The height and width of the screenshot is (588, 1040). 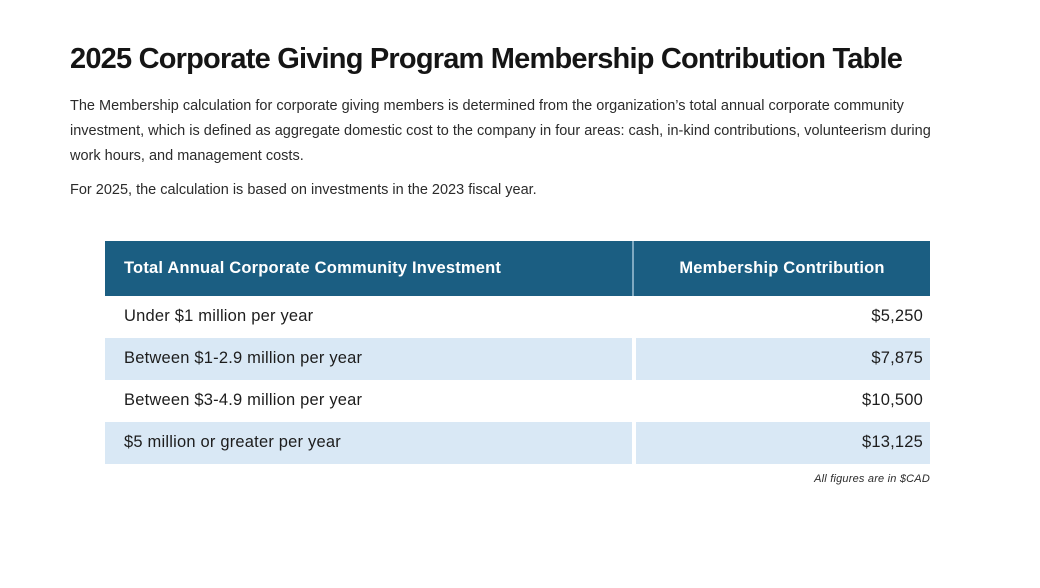 I want to click on contribution-amount-cell: $5,250, so click(x=781, y=316).